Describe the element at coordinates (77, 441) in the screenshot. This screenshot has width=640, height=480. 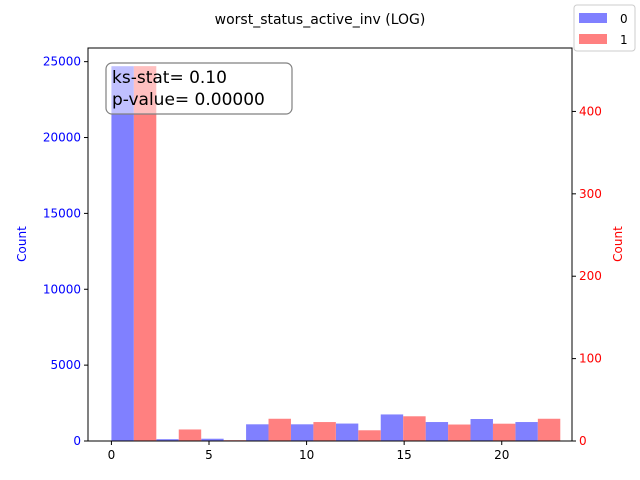
I see `y-left-tick-label: 0` at that location.